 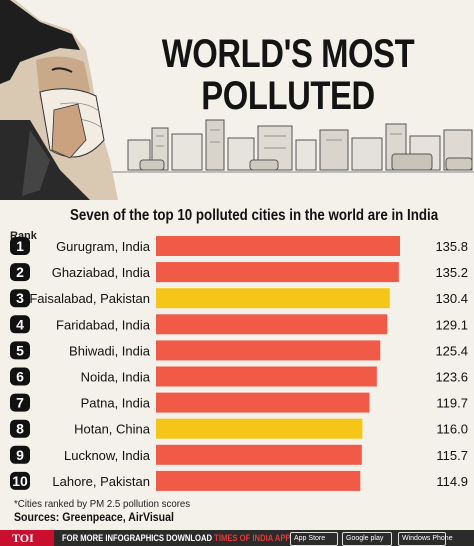 What do you see at coordinates (116, 377) in the screenshot?
I see `category-label: Noida, India` at bounding box center [116, 377].